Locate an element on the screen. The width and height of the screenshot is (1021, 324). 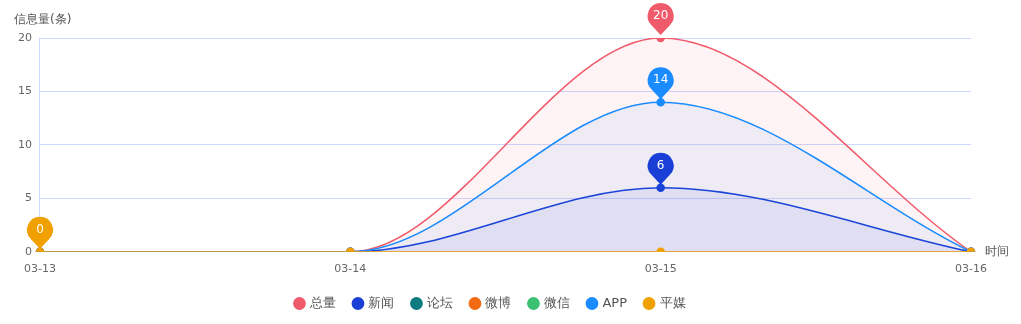
x-tick-label: 03-13 is located at coordinates (40, 269).